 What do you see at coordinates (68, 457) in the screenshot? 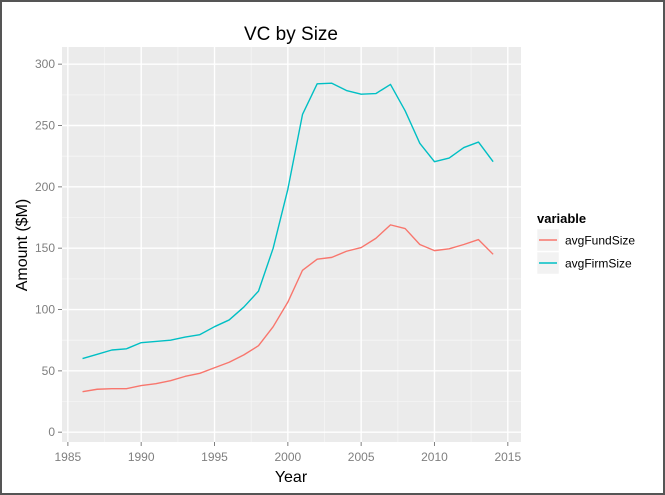
I see `x-tick-label: 1985` at bounding box center [68, 457].